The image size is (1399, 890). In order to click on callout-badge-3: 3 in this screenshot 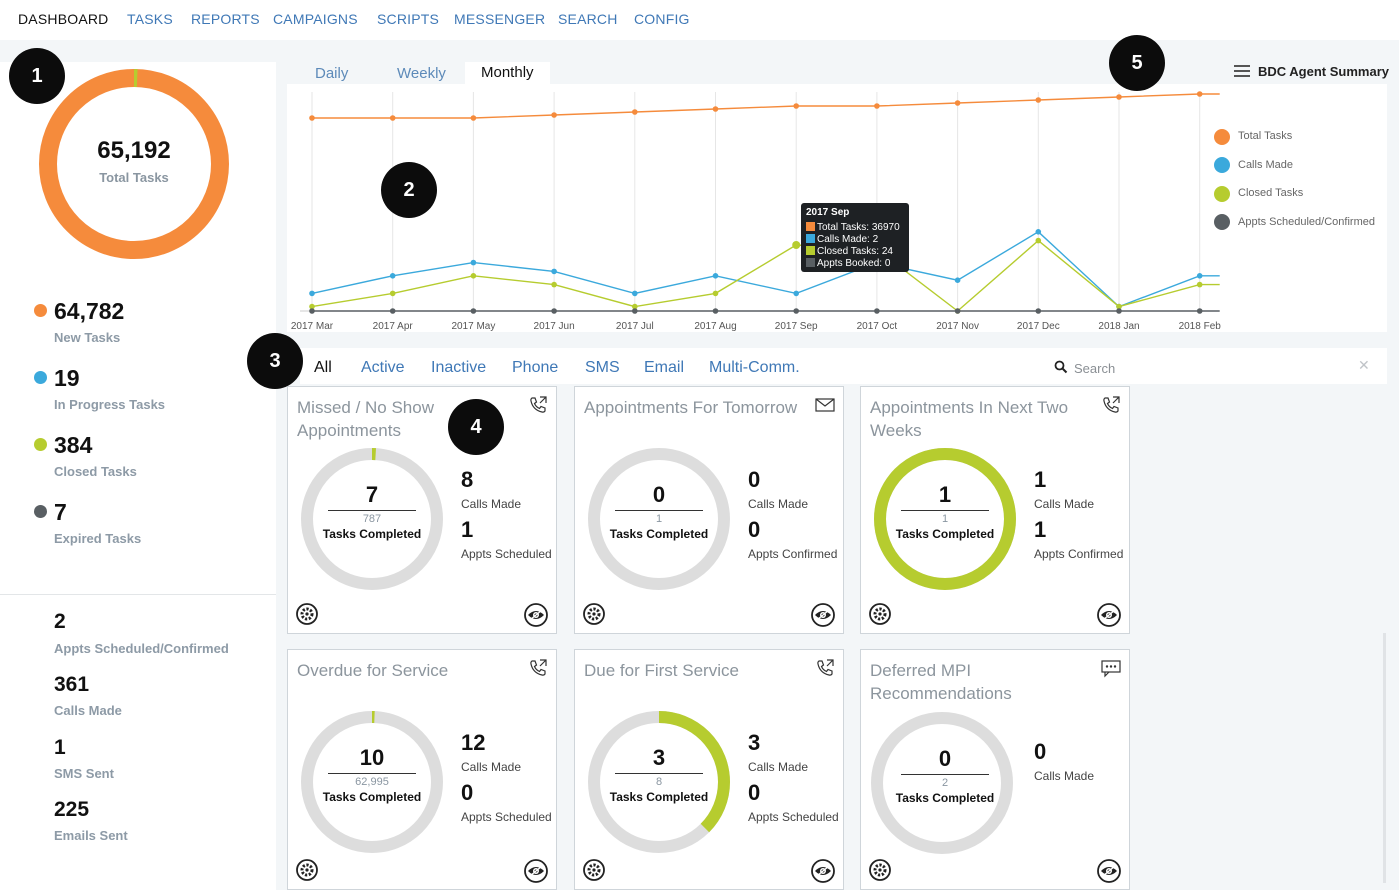, I will do `click(275, 361)`.